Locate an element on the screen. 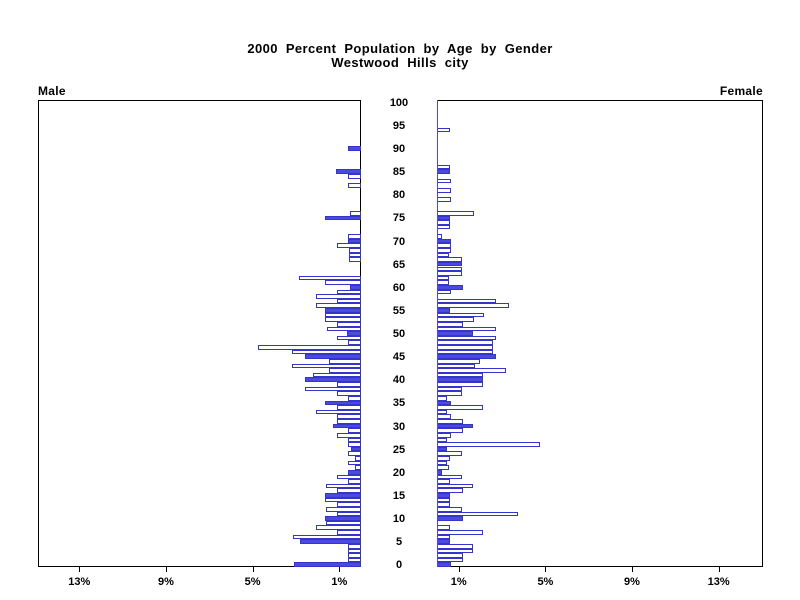 This screenshot has height=600, width=800. male-axis-label-1: 1% is located at coordinates (339, 582).